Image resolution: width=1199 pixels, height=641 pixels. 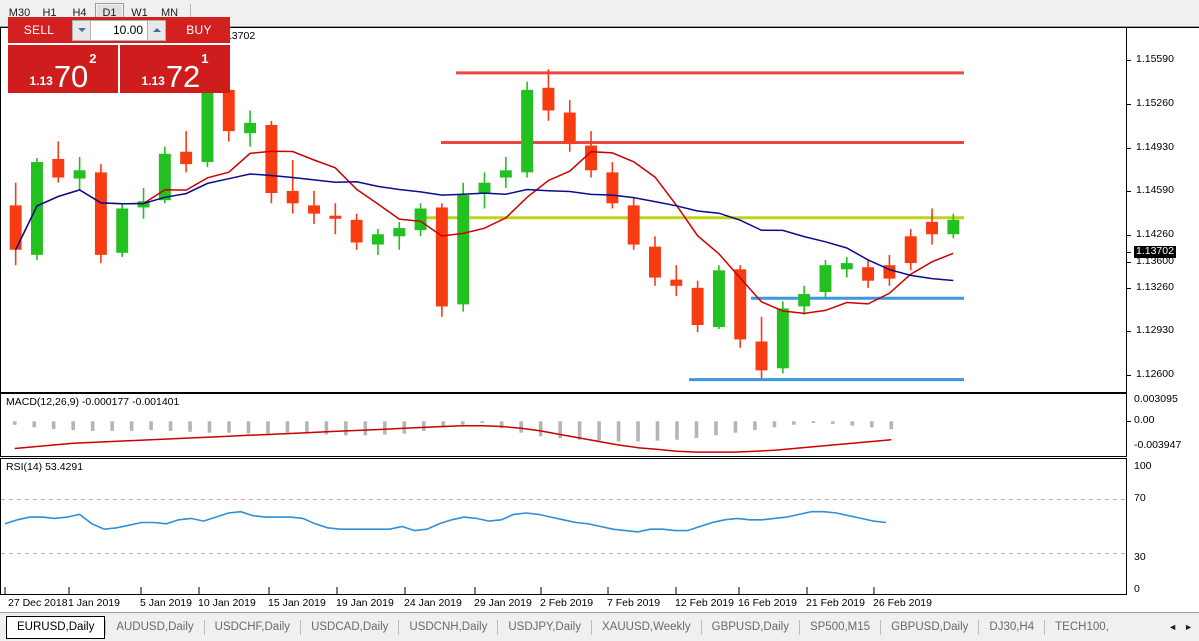 What do you see at coordinates (1143, 466) in the screenshot?
I see `rsi-scale-label: 100` at bounding box center [1143, 466].